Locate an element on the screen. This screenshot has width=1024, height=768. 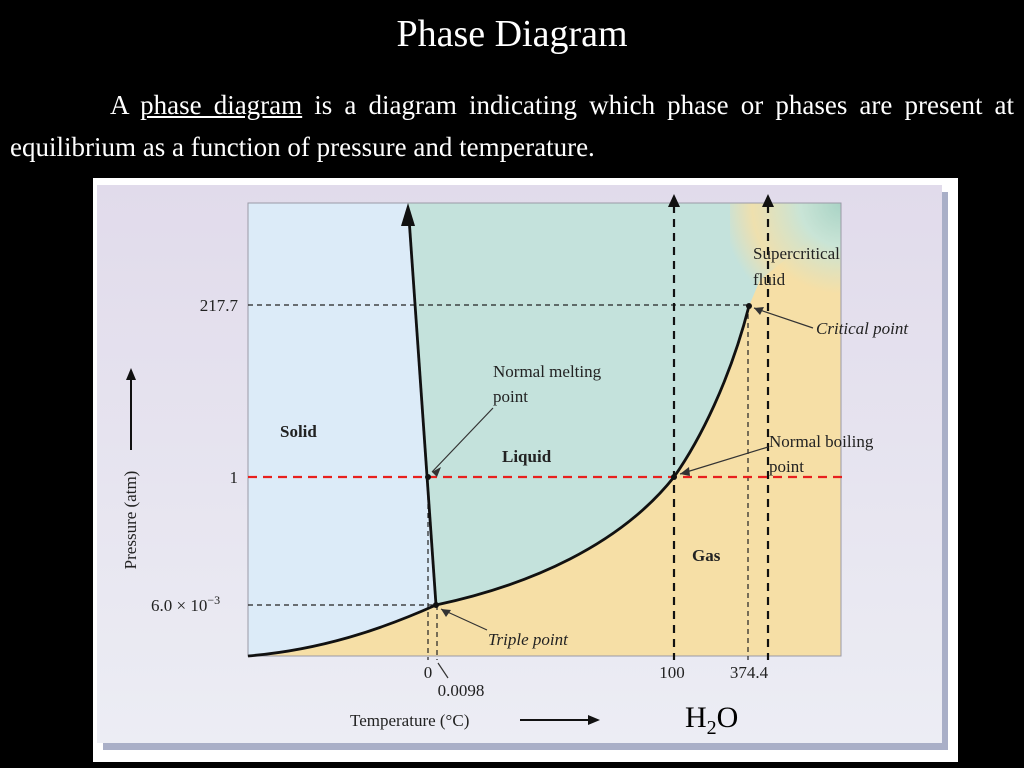
y-tick-1: 1 is located at coordinates (234, 477).